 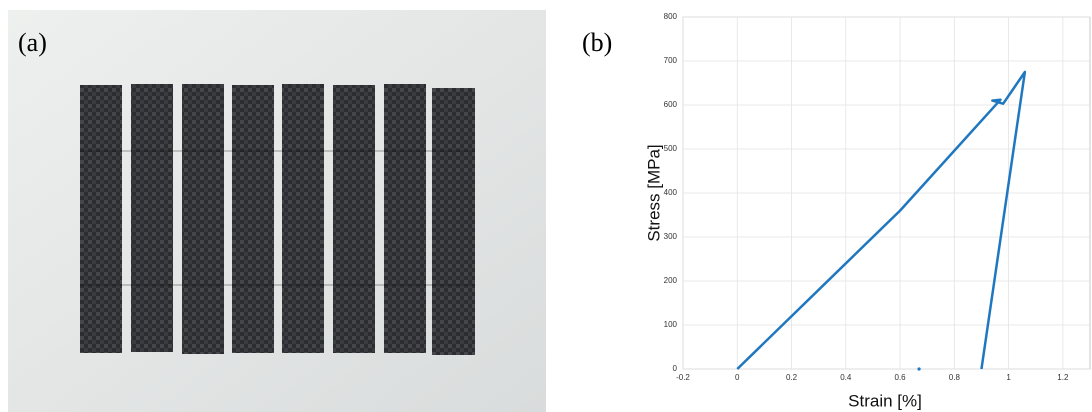 What do you see at coordinates (846, 377) in the screenshot?
I see `x-tick-label: 0.4` at bounding box center [846, 377].